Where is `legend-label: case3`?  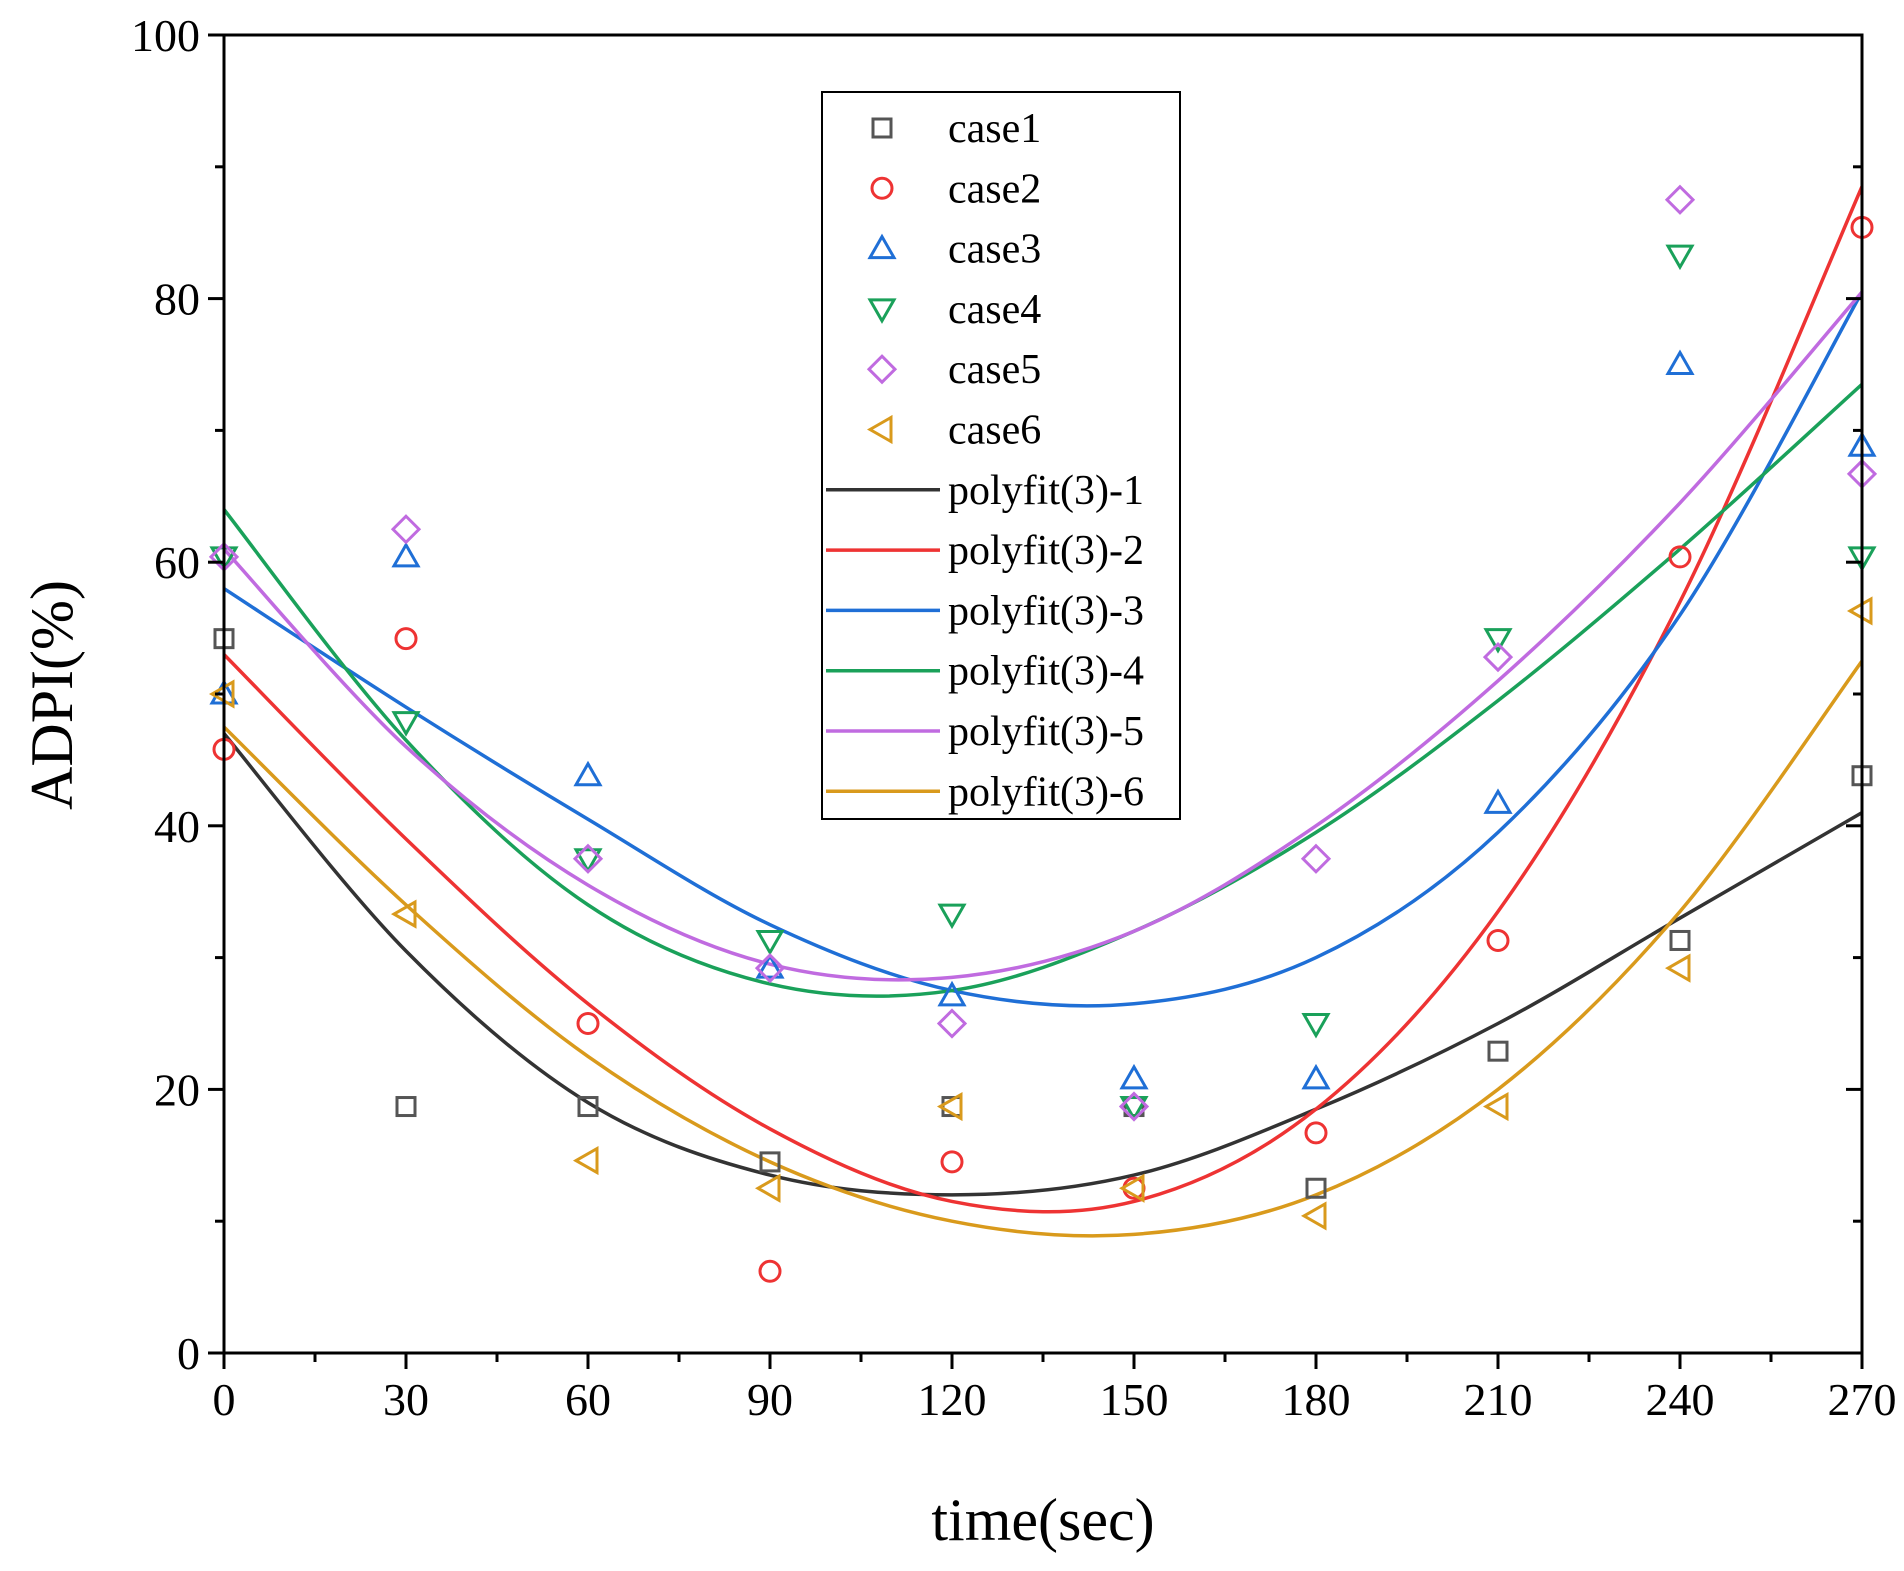
legend-label: case3 is located at coordinates (994, 250).